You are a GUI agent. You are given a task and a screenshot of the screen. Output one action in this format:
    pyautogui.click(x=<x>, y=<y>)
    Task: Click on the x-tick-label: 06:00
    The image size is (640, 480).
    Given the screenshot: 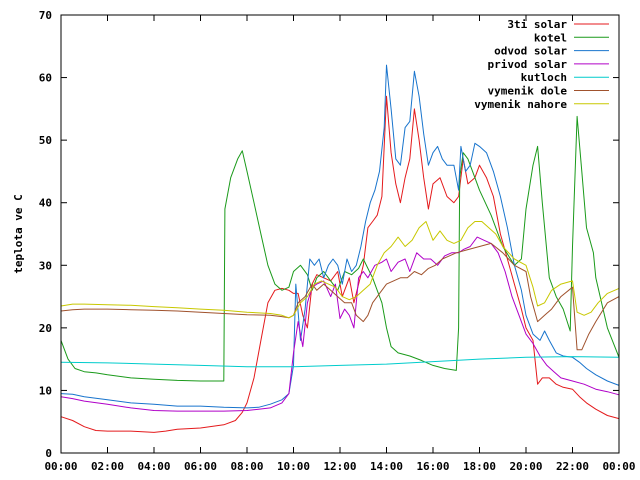 What is the action you would take?
    pyautogui.click(x=200, y=466)
    